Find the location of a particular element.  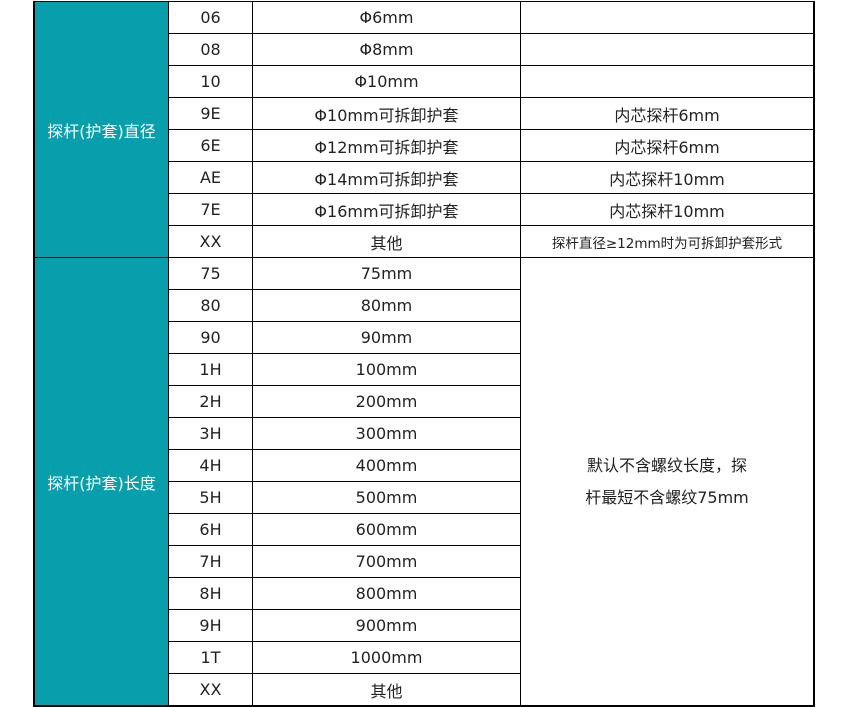

table-row: 4H 400mm is located at coordinates (424, 465).